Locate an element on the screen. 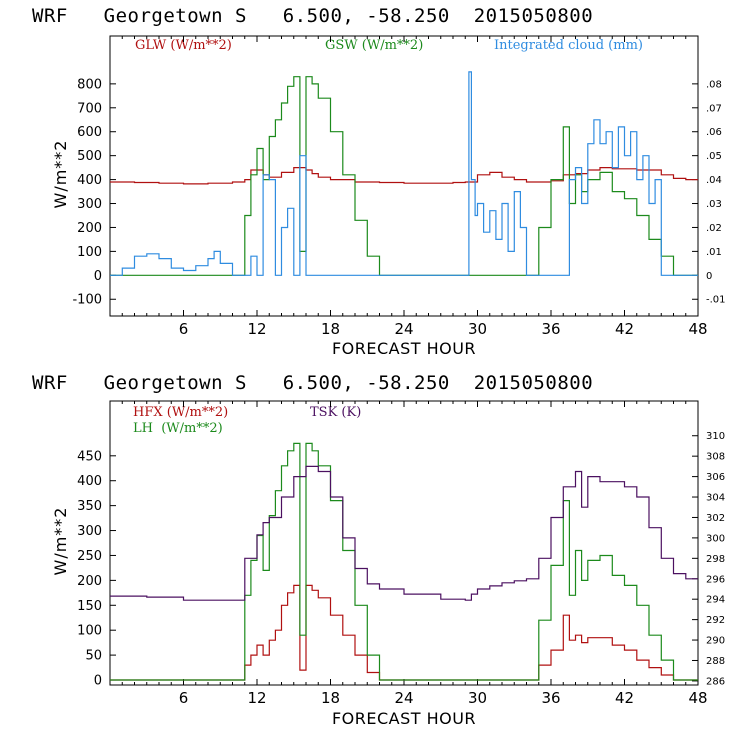  chart2-legend-lh: LH (W/m**2) is located at coordinates (178, 428).